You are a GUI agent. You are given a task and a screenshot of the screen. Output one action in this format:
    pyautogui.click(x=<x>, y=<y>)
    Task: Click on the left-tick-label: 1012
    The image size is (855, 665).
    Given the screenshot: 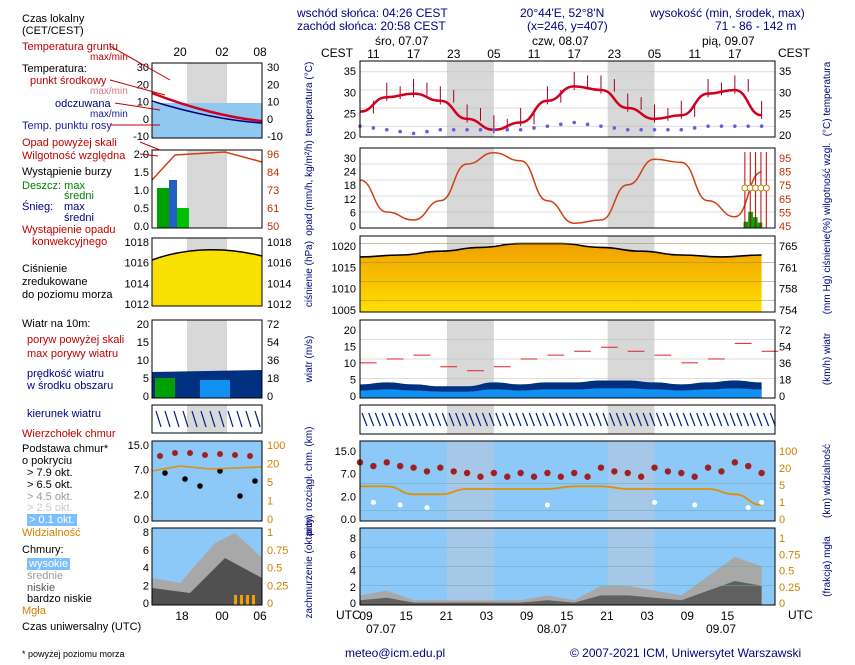 What is the action you would take?
    pyautogui.click(x=137, y=305)
    